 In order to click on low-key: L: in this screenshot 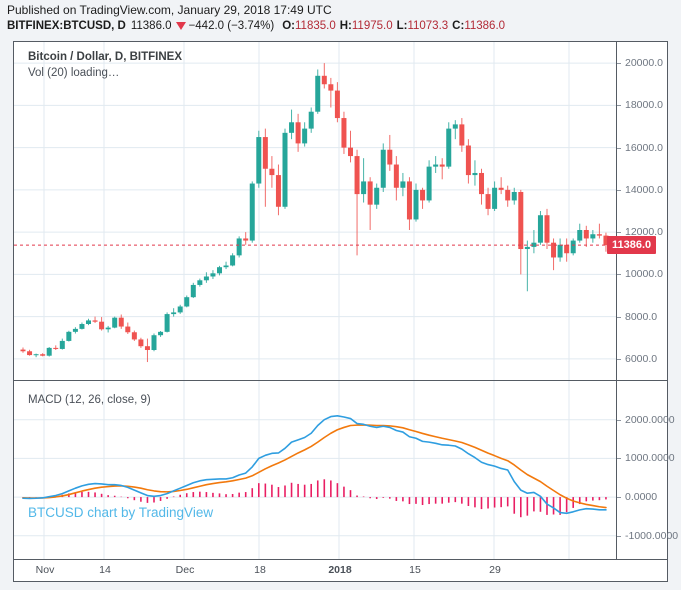, I will do `click(402, 26)`.